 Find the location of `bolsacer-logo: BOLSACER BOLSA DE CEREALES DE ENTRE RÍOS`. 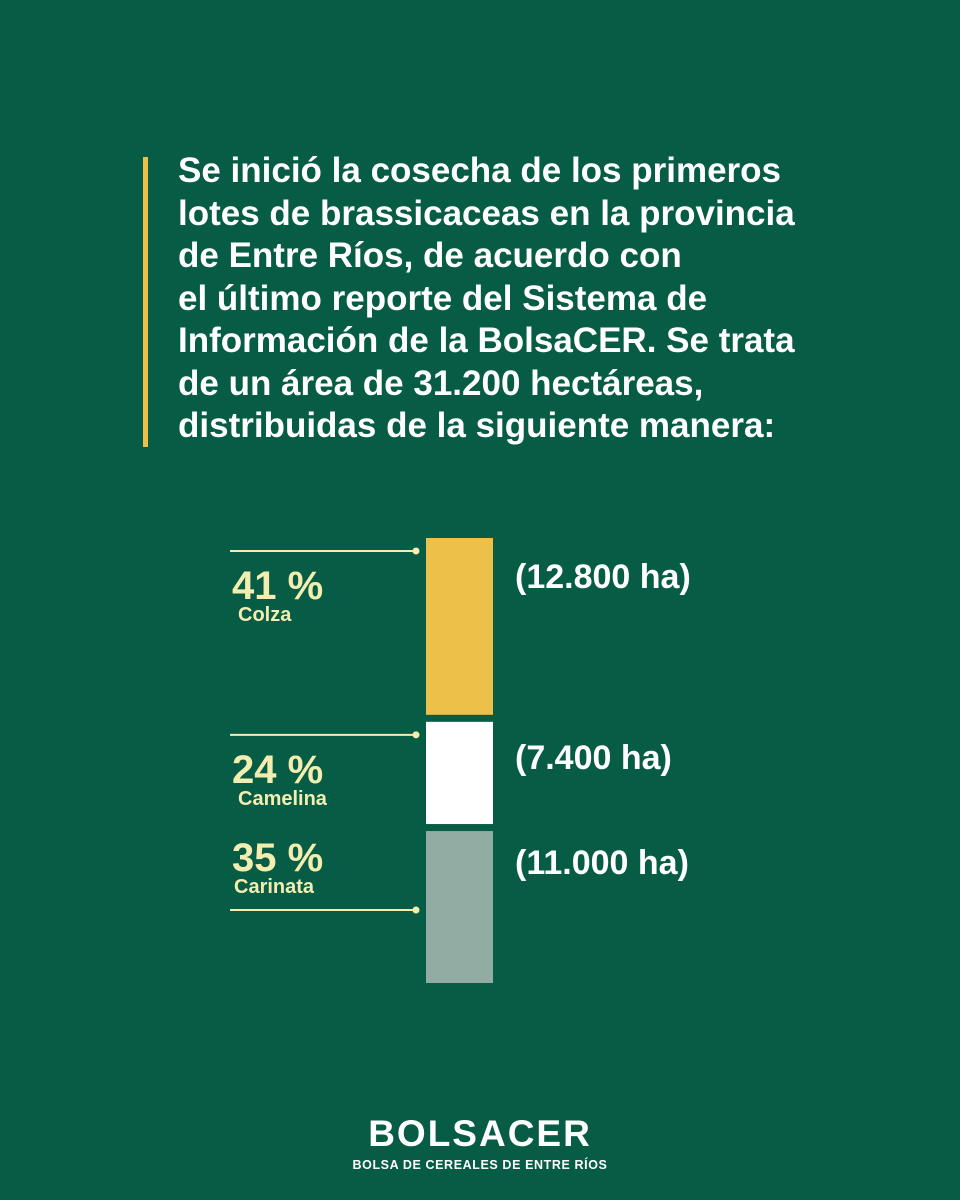

bolsacer-logo: BOLSACER BOLSA DE CEREALES DE ENTRE RÍOS is located at coordinates (480, 1142).